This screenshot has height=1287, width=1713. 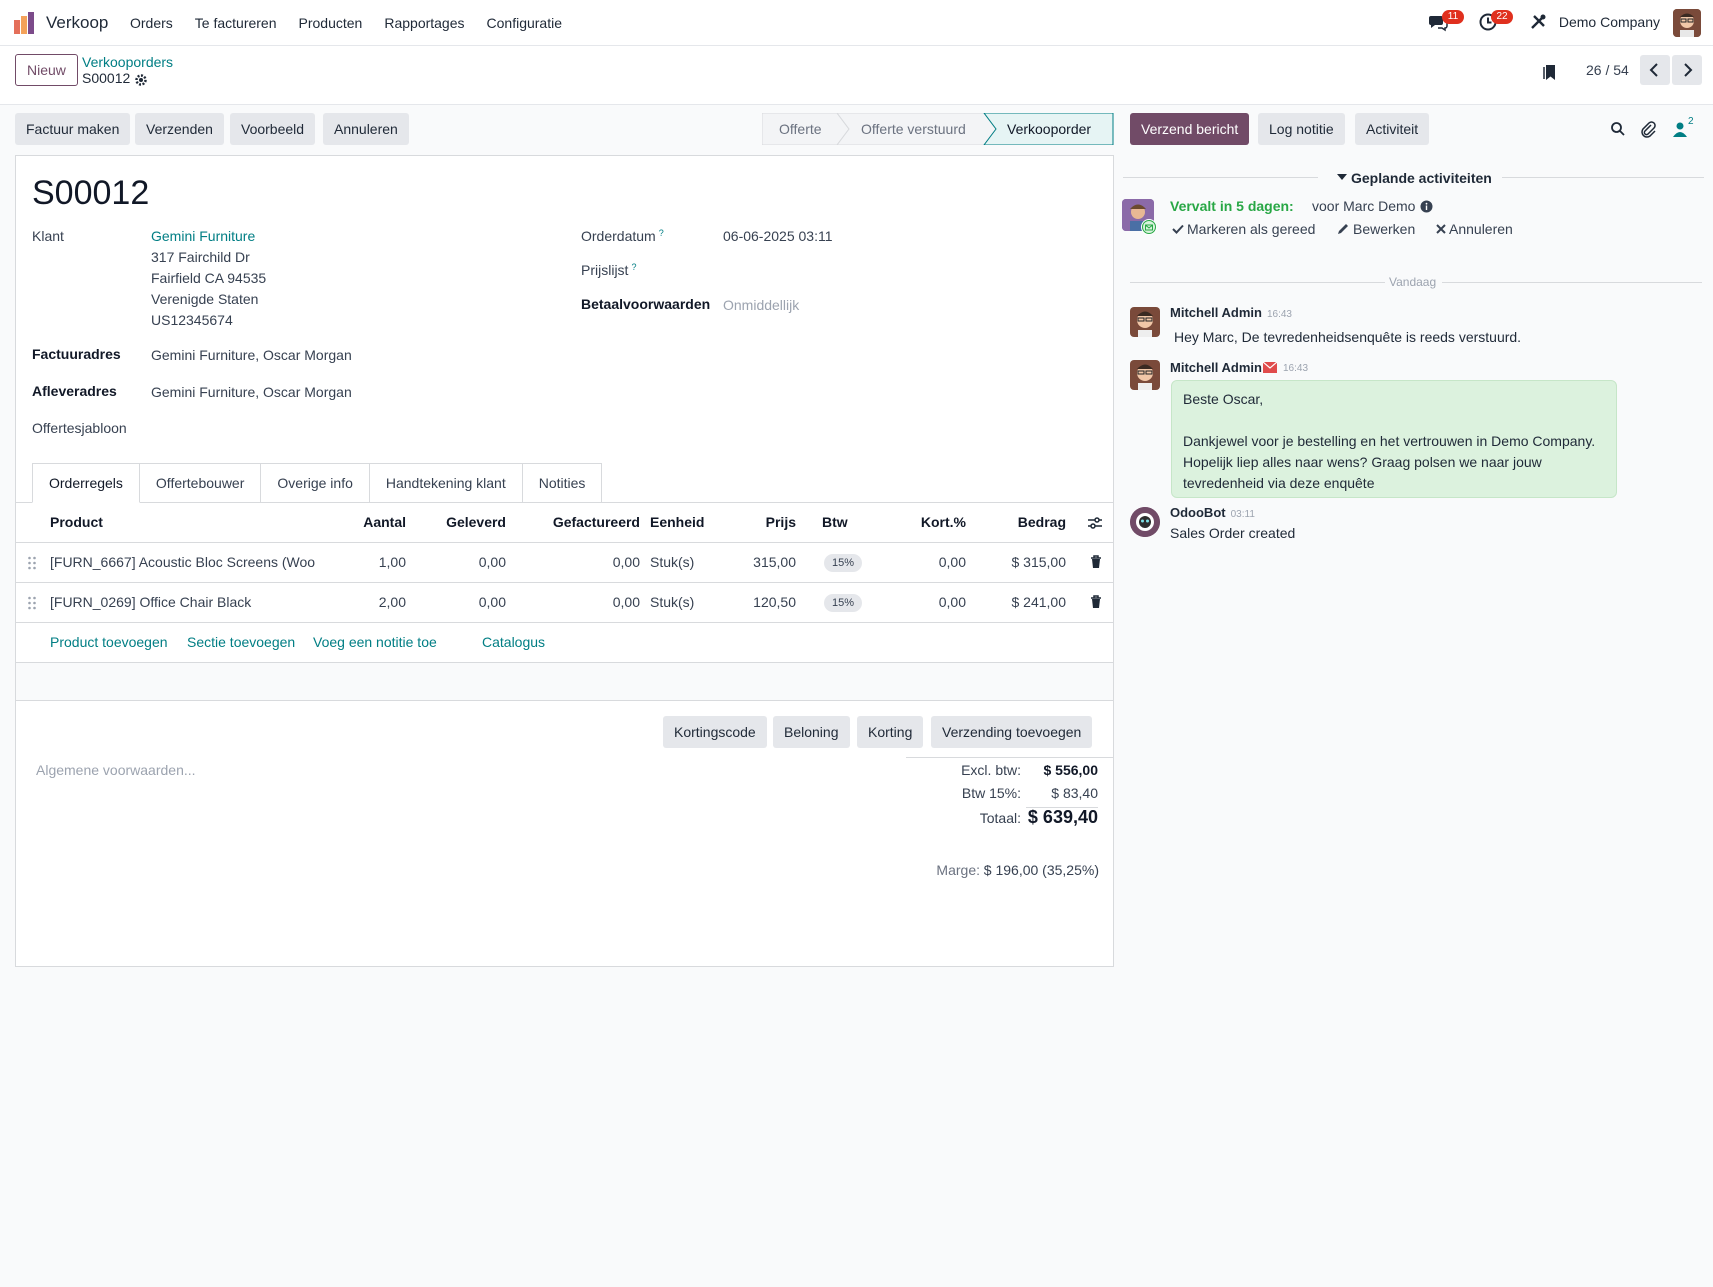 I want to click on stage-sales-order: Verkooporder, so click(x=1049, y=129).